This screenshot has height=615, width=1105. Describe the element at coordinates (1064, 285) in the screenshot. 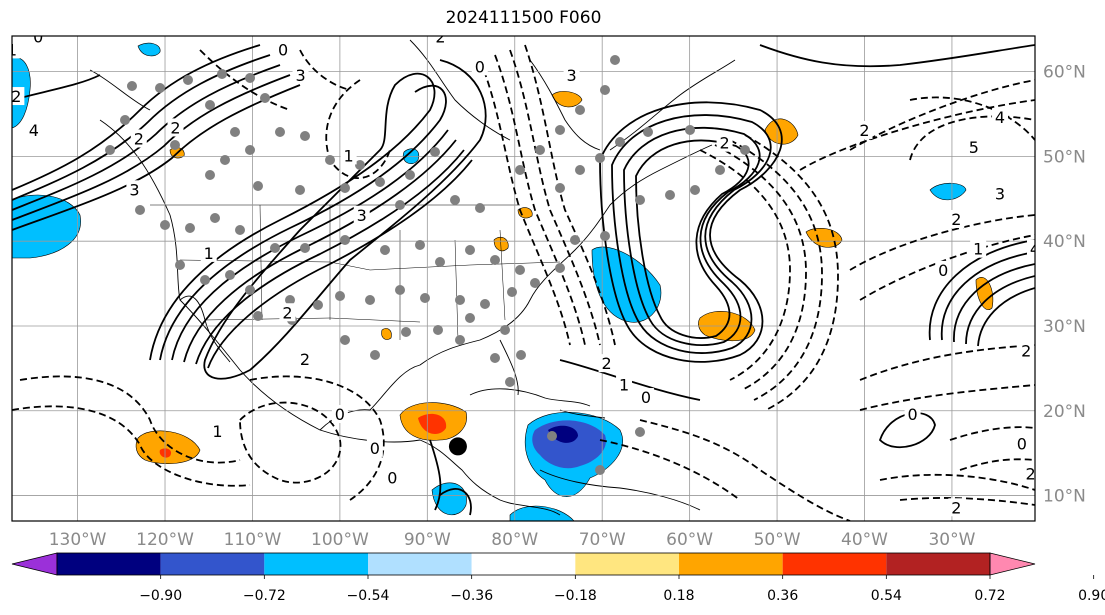

I see `latitude-labels: 60°N 50°N 40°N 30°N 20°N 10°N` at that location.